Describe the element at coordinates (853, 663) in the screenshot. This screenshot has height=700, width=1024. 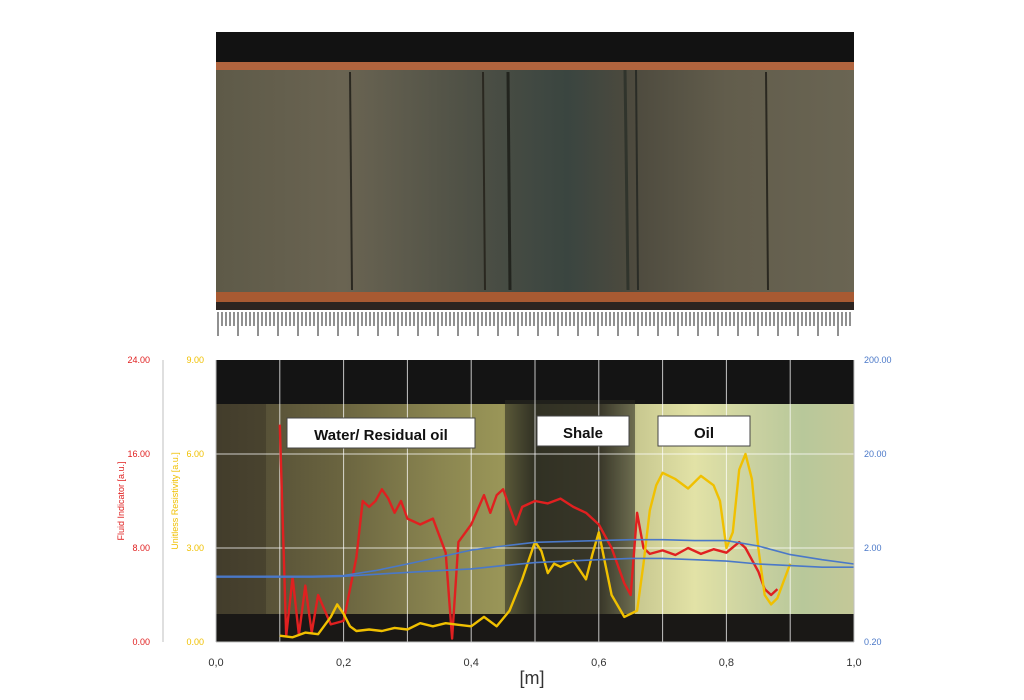
I see `x-tick-label: 1,0` at that location.